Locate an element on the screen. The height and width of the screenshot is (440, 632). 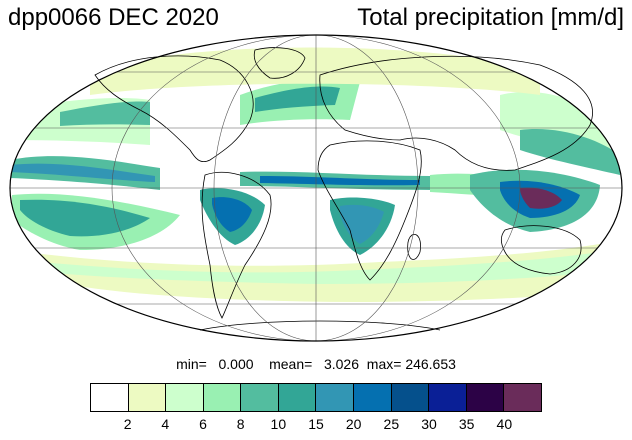
north-pacific-storm-track-core is located at coordinates (105, 113).